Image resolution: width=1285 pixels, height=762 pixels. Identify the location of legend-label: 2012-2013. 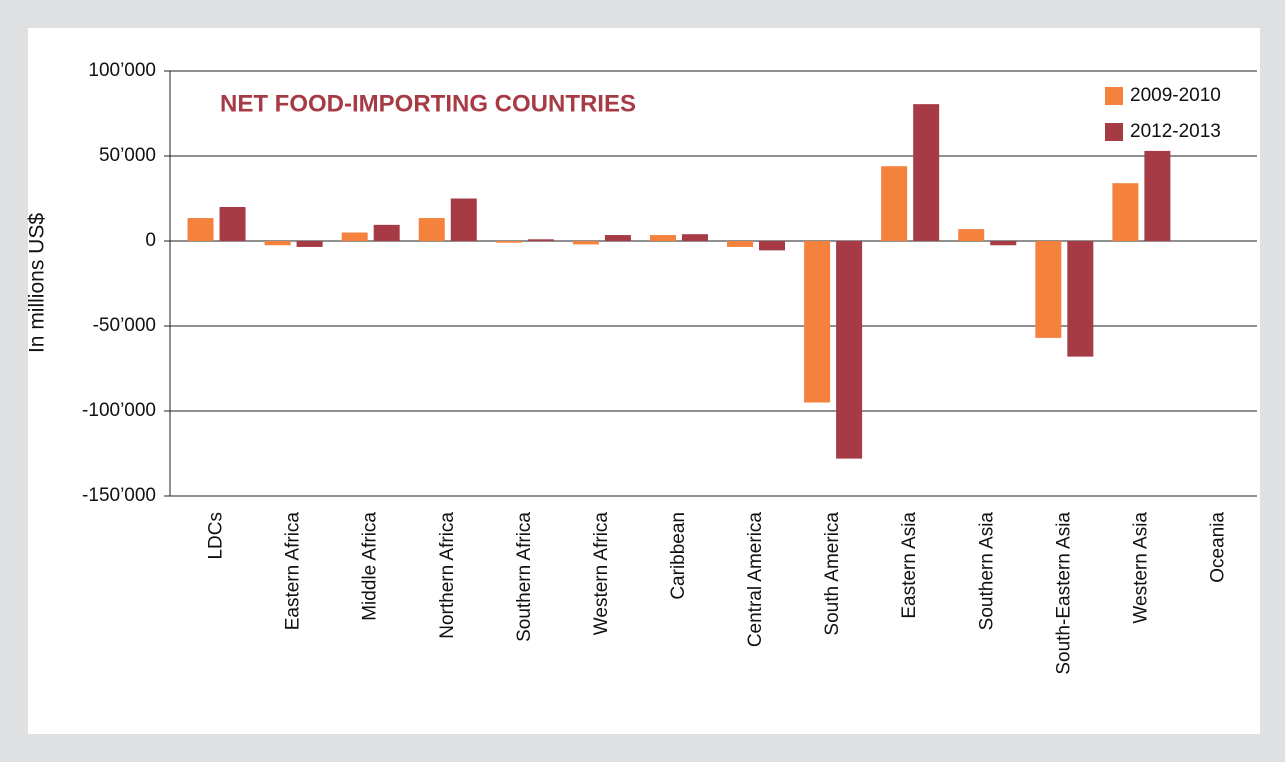
(1175, 131).